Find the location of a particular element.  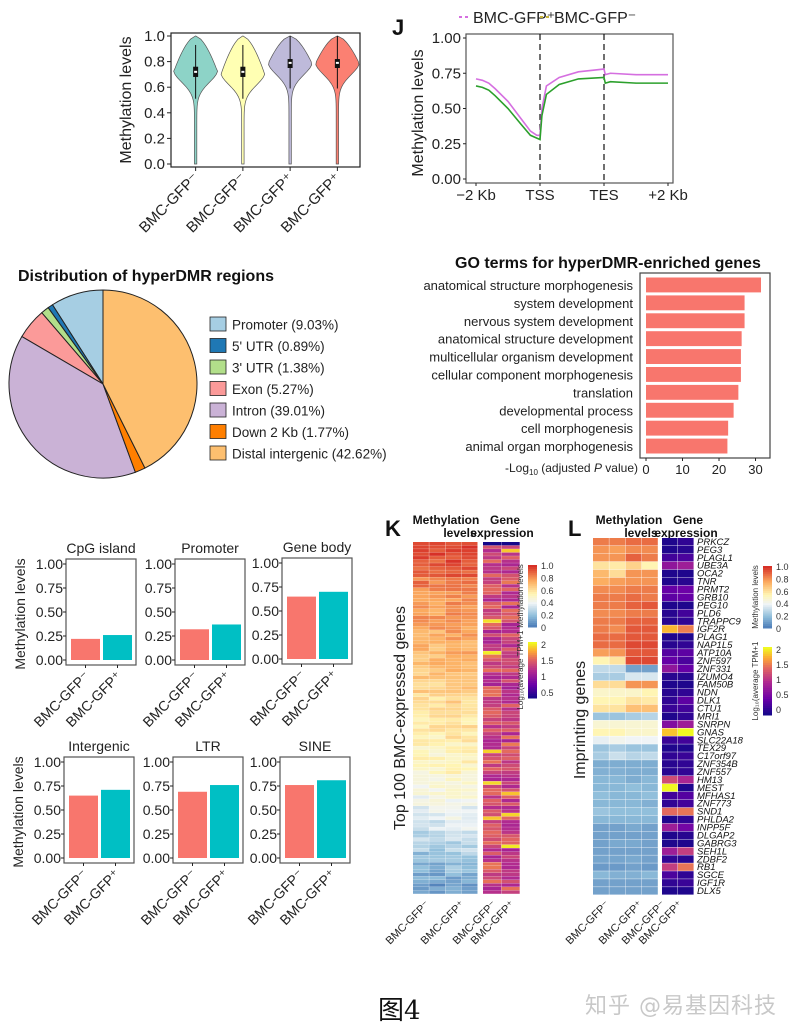

region-y-tick-label: 1.00 is located at coordinates (49, 564).